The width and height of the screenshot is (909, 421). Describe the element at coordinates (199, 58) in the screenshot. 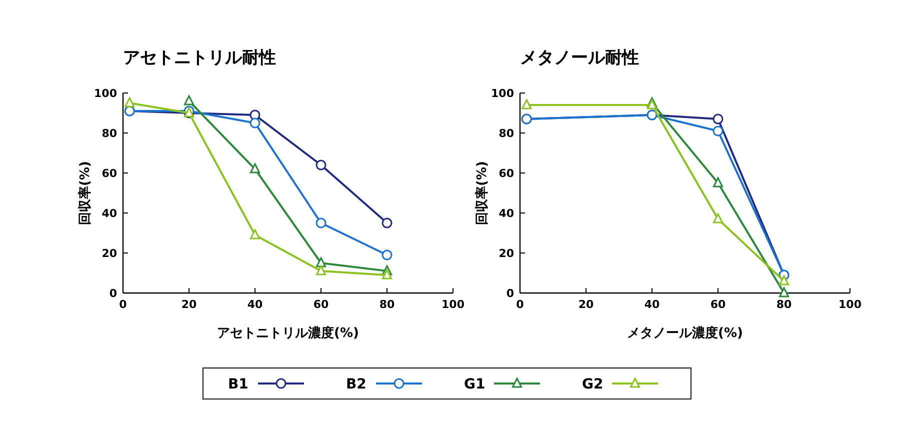

I see `chart-title: アセトニトリル耐性` at that location.